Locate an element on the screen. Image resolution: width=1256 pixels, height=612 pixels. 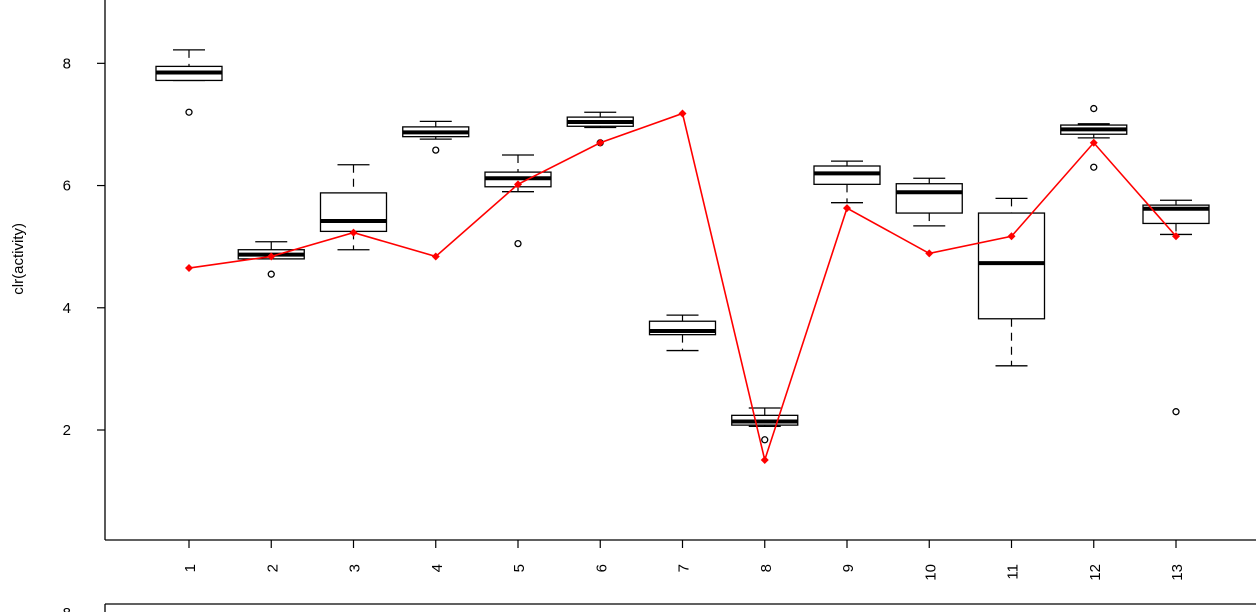
y-axis-label: clr(activity) is located at coordinates (18, 259).